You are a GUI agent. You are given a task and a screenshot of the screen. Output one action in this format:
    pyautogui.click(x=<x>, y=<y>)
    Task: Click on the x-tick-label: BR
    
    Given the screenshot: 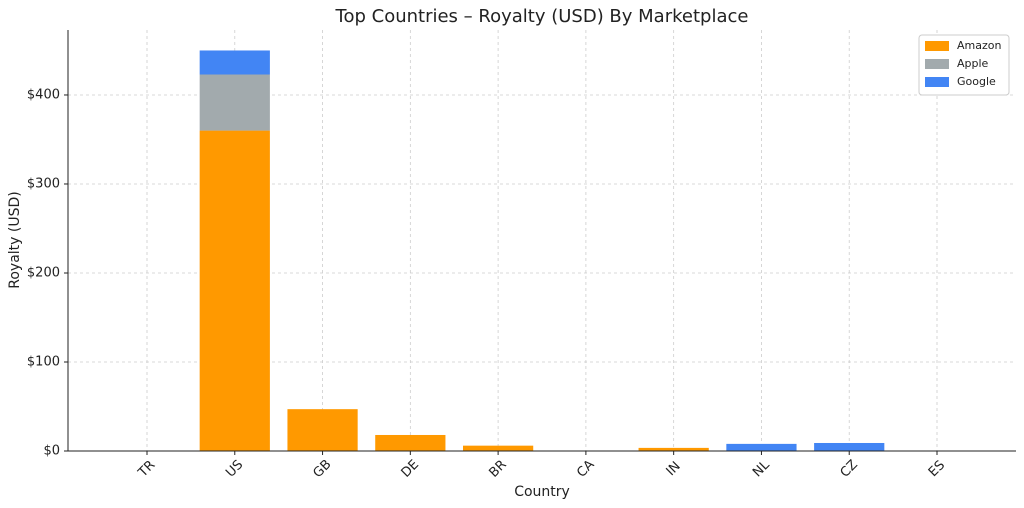 What is the action you would take?
    pyautogui.click(x=497, y=468)
    